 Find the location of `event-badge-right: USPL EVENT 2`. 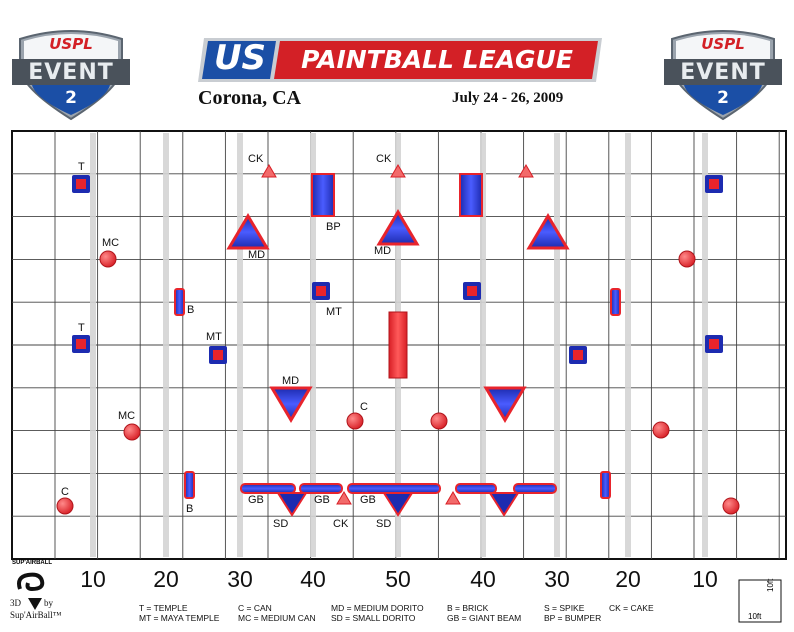

event-badge-right: USPL EVENT 2 is located at coordinates (723, 74).